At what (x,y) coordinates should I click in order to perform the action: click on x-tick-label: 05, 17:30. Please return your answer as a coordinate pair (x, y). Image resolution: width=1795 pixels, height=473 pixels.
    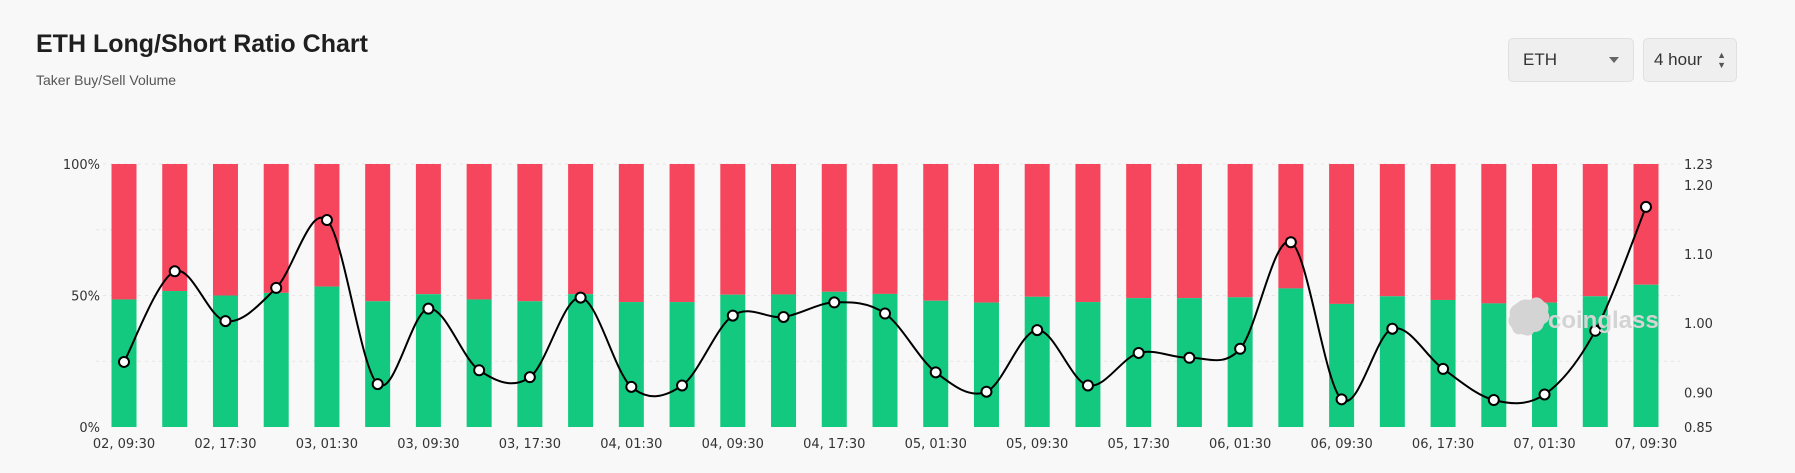
    Looking at the image, I should click on (1139, 444).